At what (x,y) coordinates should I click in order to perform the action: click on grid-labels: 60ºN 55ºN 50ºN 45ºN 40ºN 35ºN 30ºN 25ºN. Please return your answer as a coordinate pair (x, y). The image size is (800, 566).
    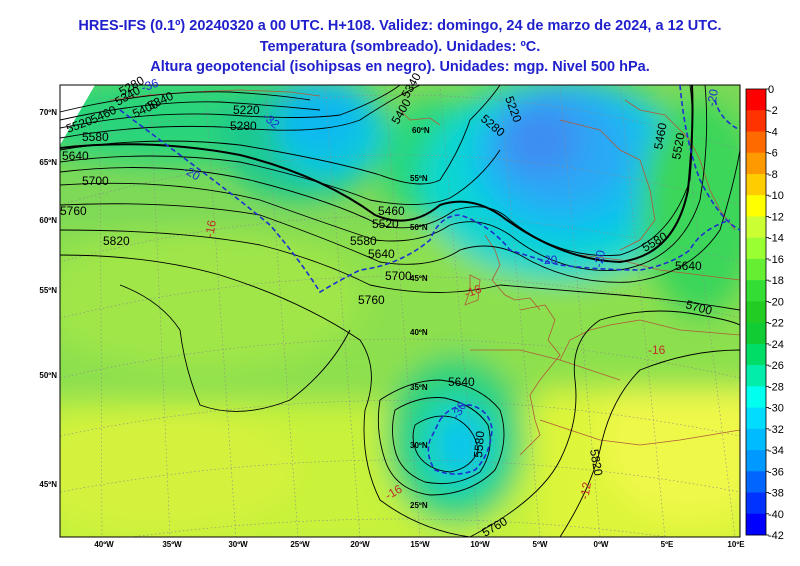
    Looking at the image, I should click on (420, 318).